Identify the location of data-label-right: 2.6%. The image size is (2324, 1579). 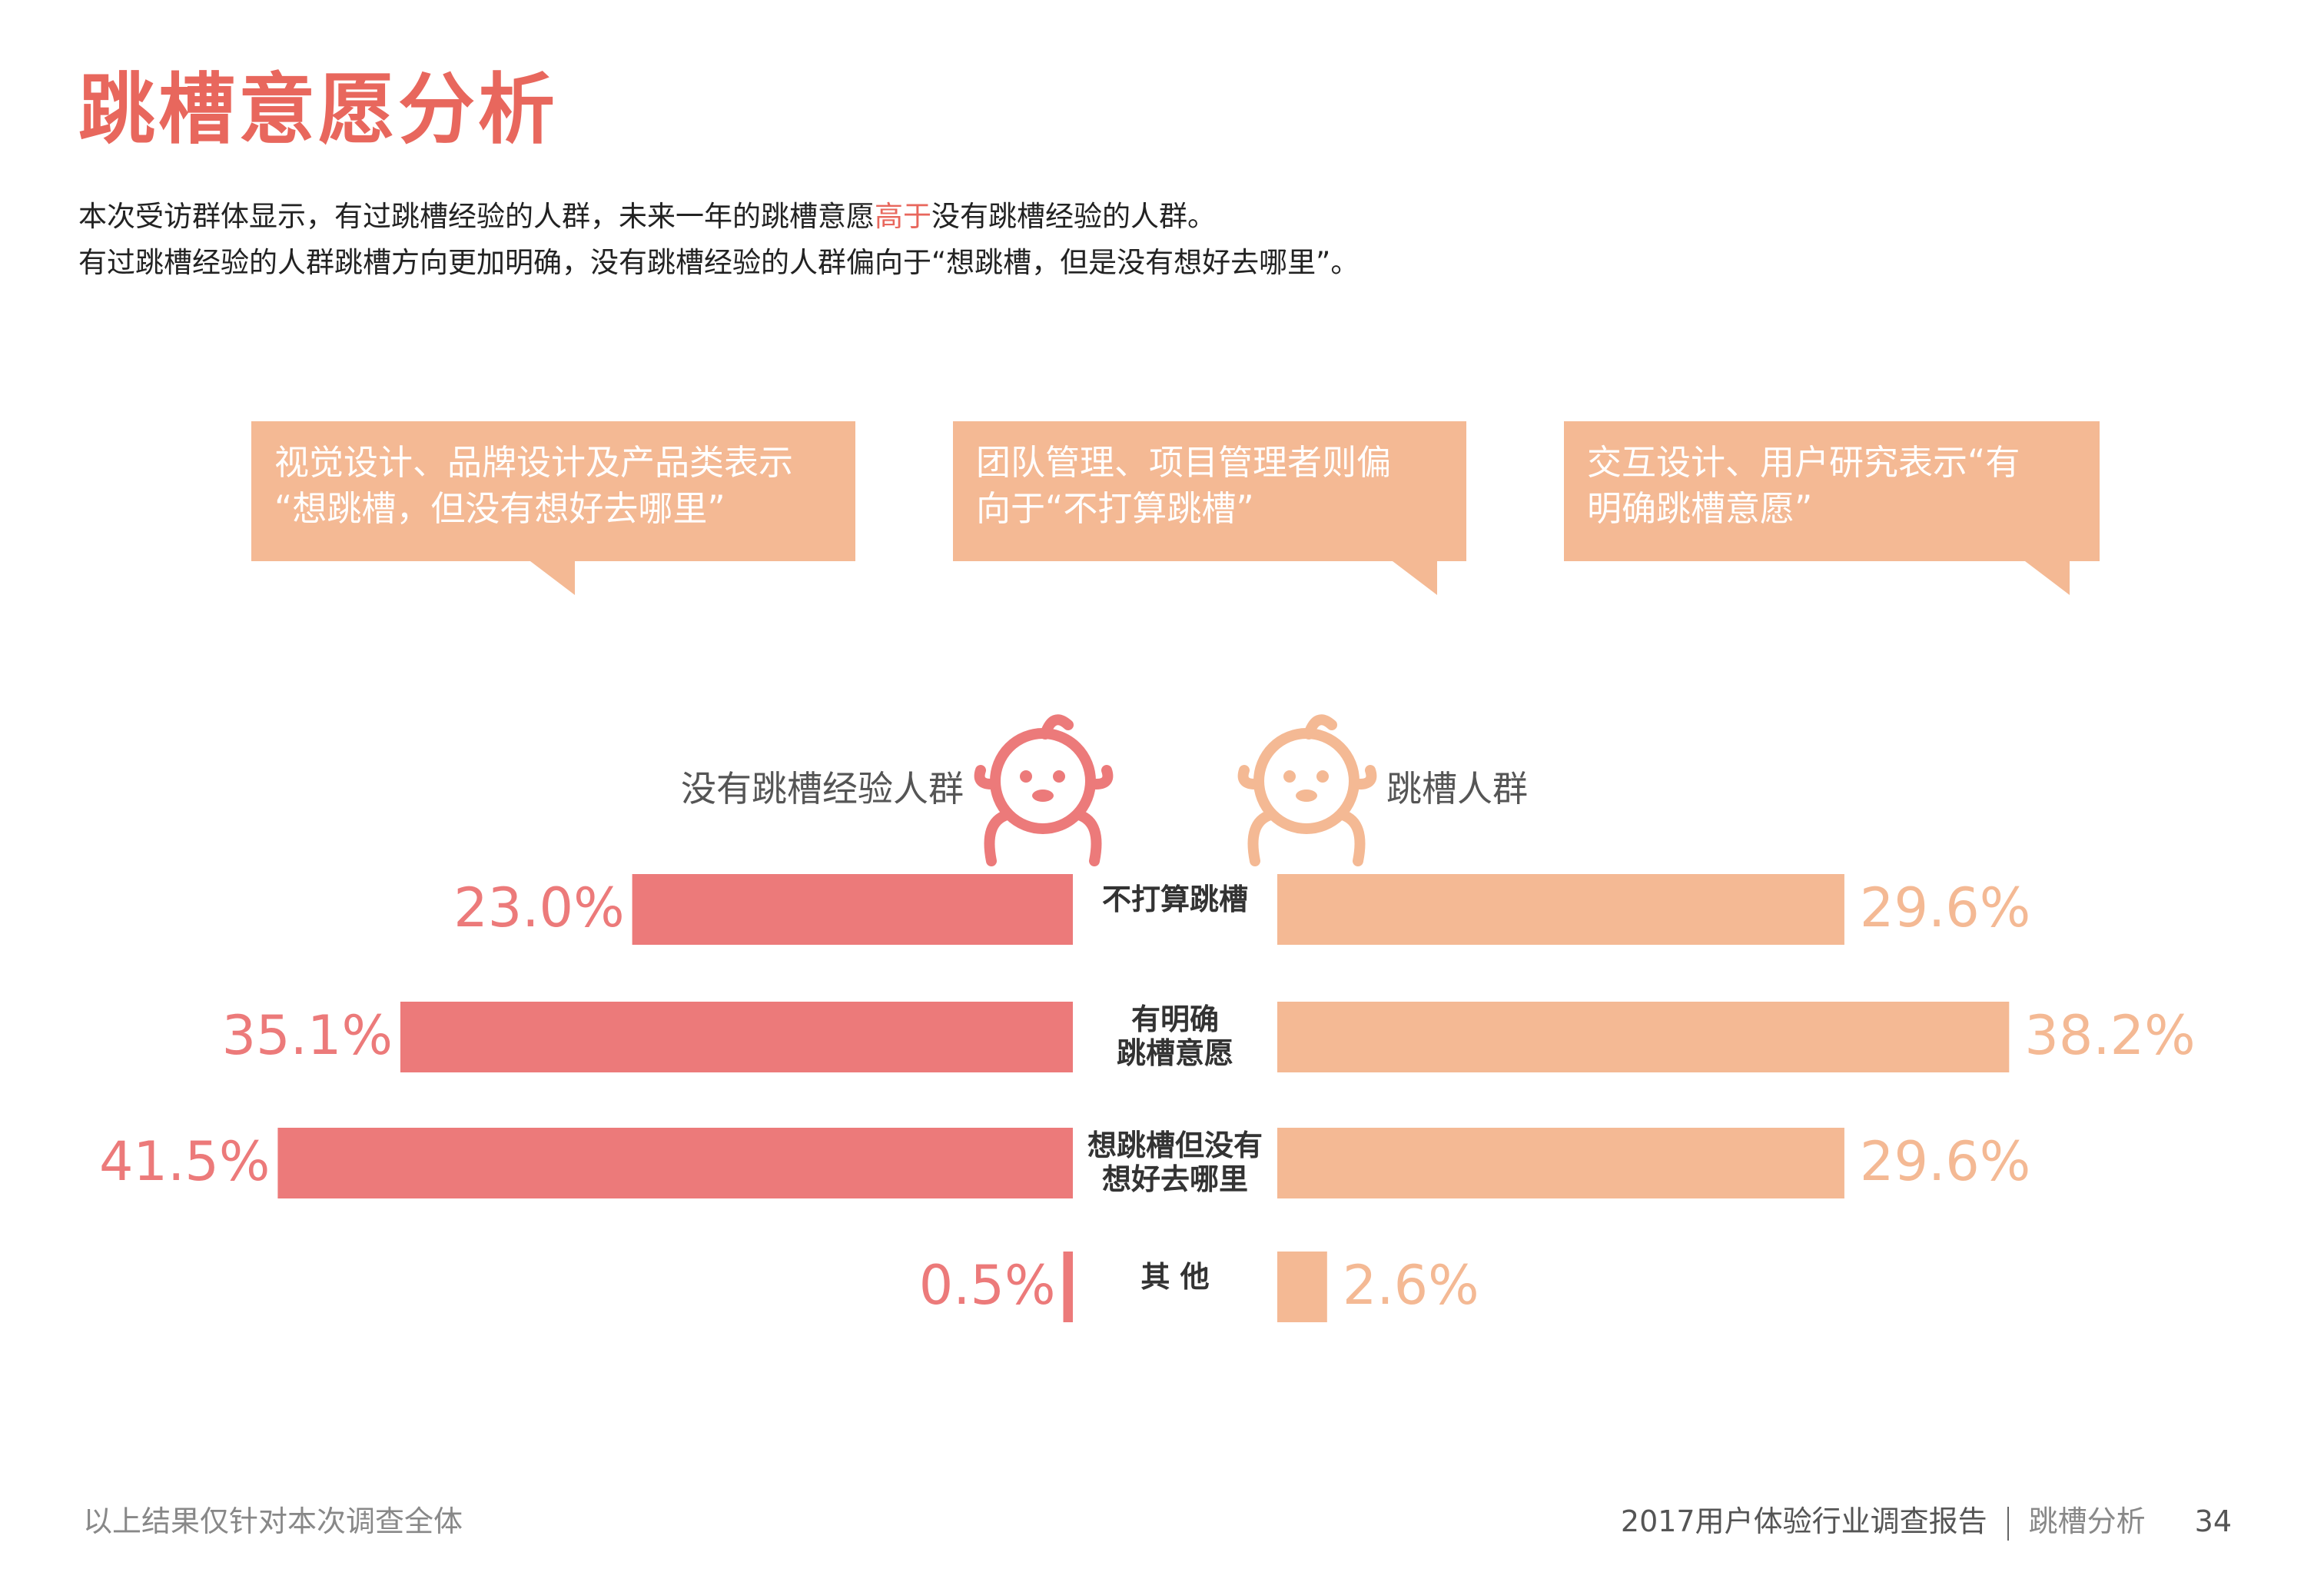
(1411, 1286).